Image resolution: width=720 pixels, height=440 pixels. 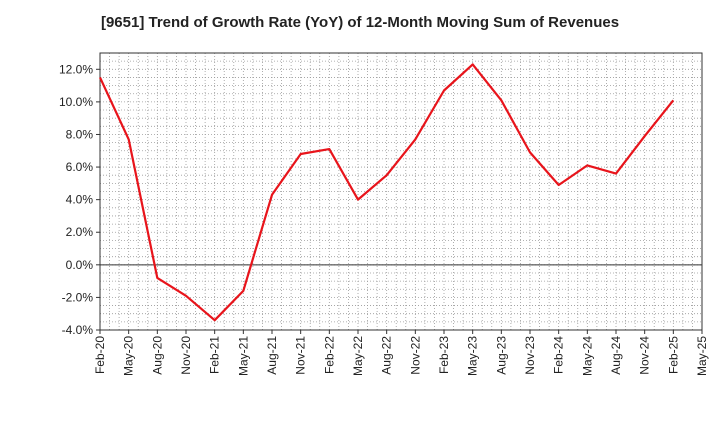 What do you see at coordinates (587, 356) in the screenshot?
I see `x-tick-label: May-24` at bounding box center [587, 356].